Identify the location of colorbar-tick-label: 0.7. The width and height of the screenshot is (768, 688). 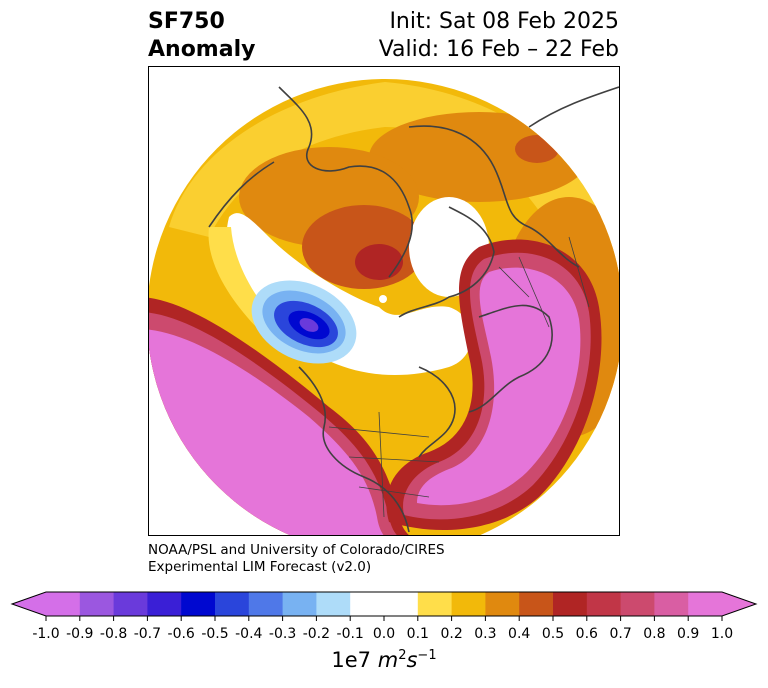
(620, 634).